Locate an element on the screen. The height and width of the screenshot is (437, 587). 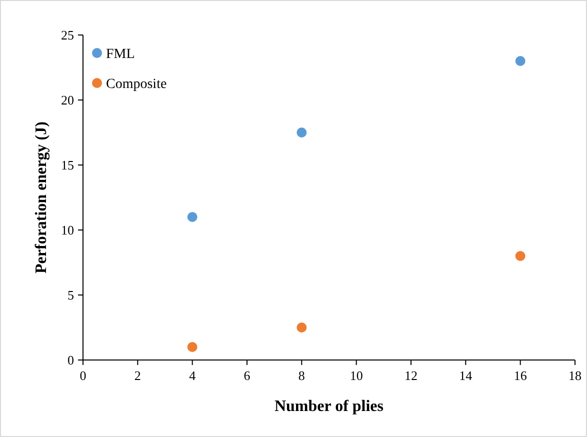
x-tick-label: 18 is located at coordinates (575, 375).